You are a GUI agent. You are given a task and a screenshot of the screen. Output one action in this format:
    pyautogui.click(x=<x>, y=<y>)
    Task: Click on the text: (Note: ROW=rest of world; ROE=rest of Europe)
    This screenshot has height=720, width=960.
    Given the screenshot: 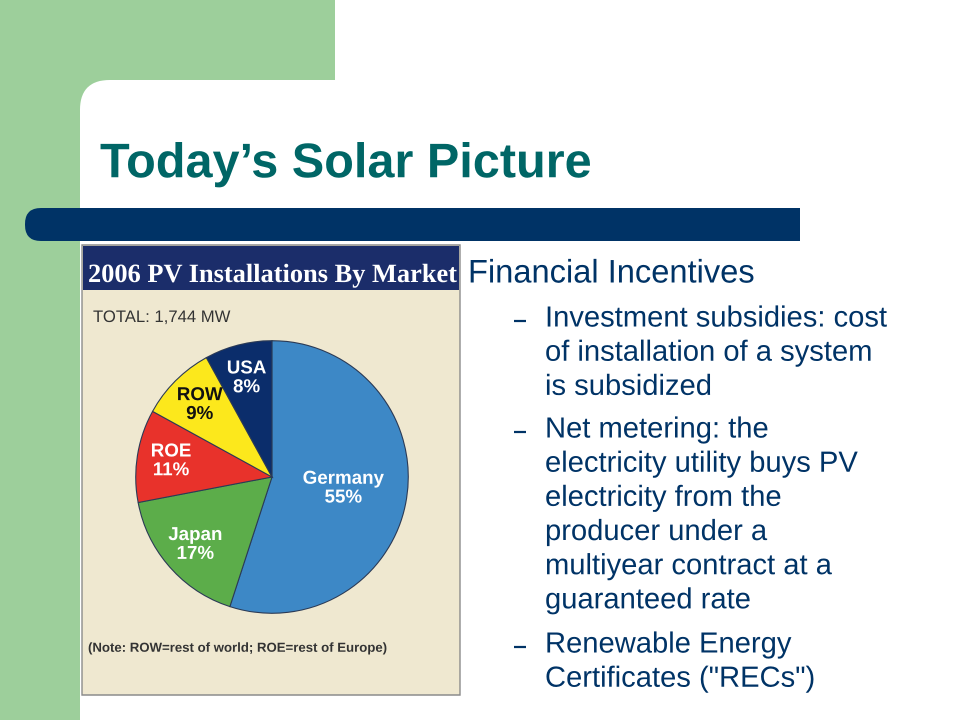 What is the action you would take?
    pyautogui.click(x=237, y=648)
    